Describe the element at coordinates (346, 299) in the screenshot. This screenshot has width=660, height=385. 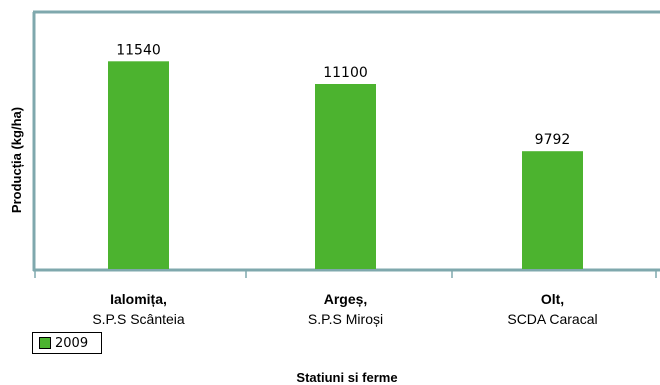
I see `category-region-label-1: Argeș,` at that location.